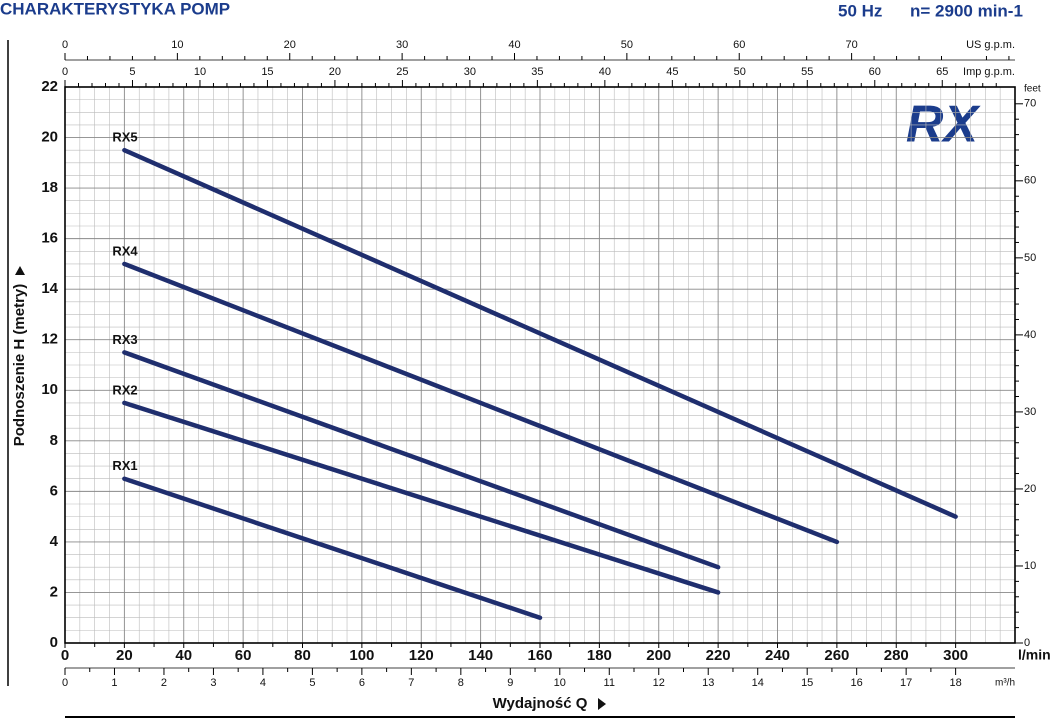 Image resolution: width=1051 pixels, height=726 pixels. I want to click on x-tick-label: 100, so click(361, 655).